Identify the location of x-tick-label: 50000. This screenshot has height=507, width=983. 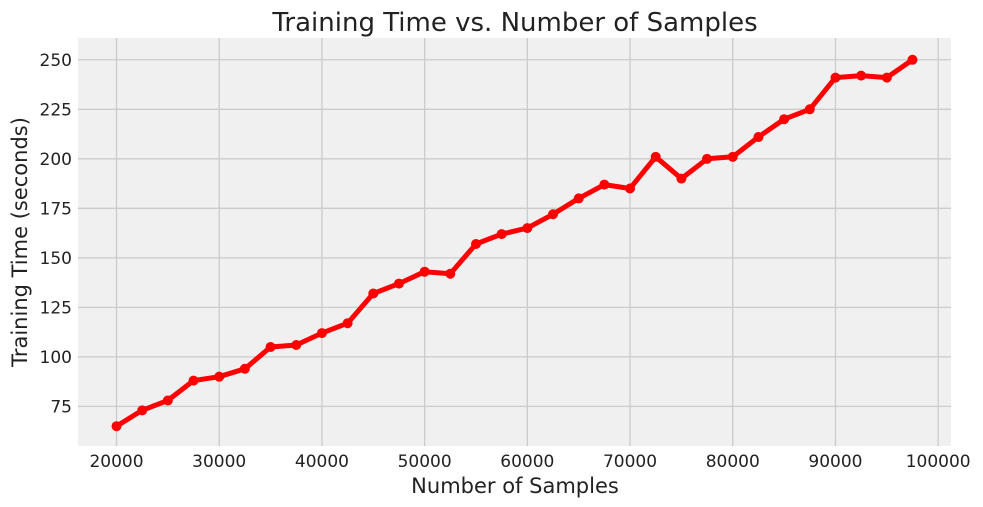
(425, 462).